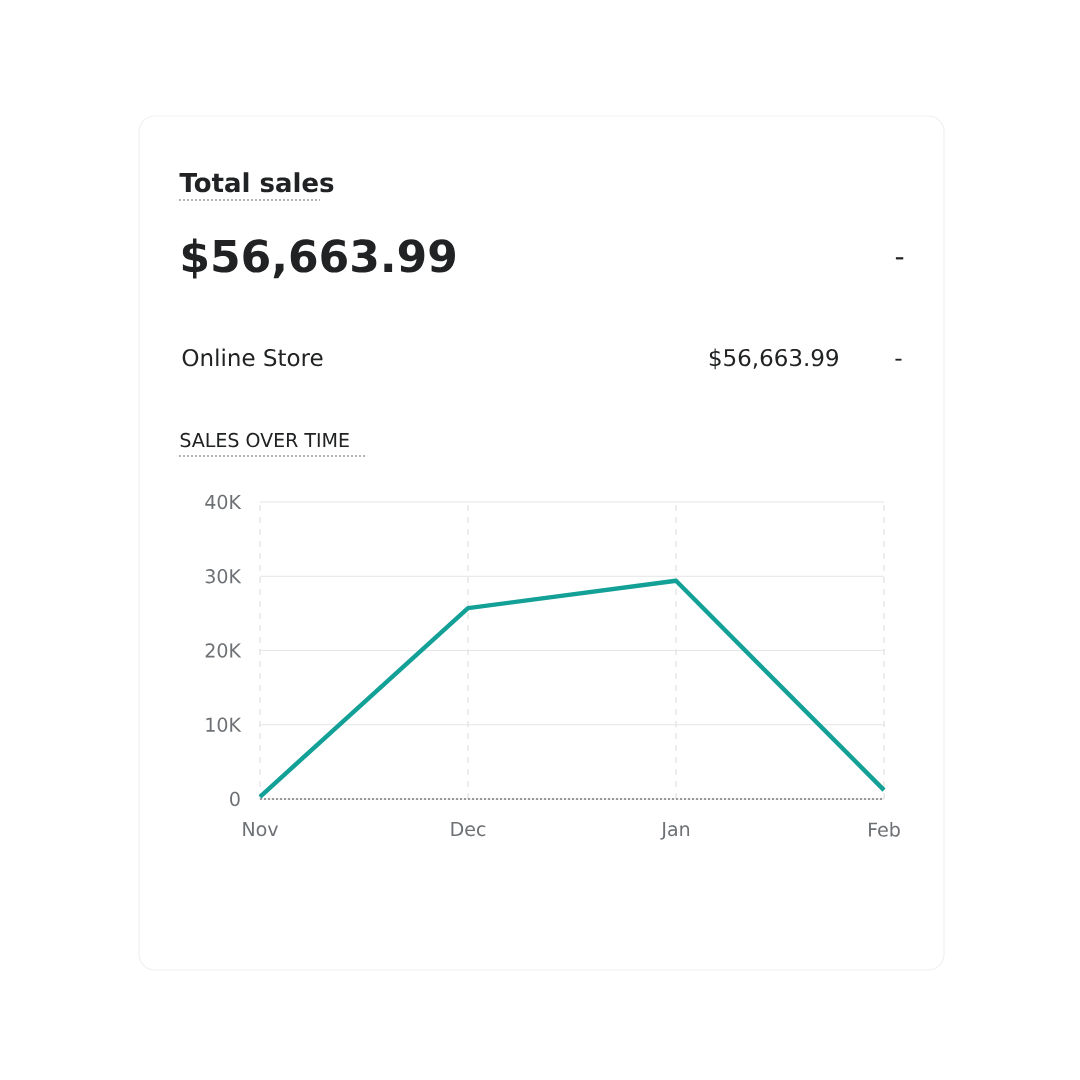  I want to click on x-tick-label: Nov, so click(260, 829).